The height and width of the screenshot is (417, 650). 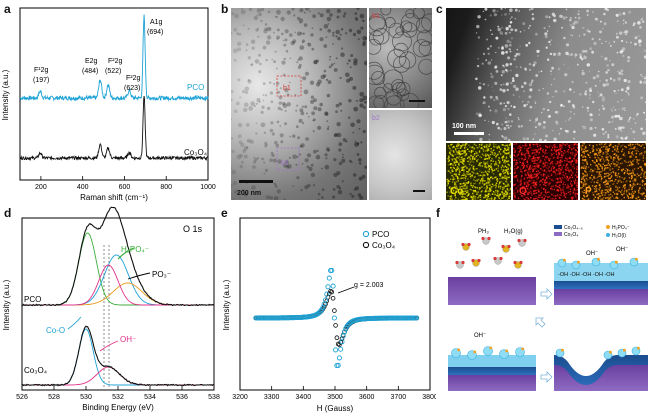 I want to click on eds-map-o-label: O, so click(x=523, y=191).